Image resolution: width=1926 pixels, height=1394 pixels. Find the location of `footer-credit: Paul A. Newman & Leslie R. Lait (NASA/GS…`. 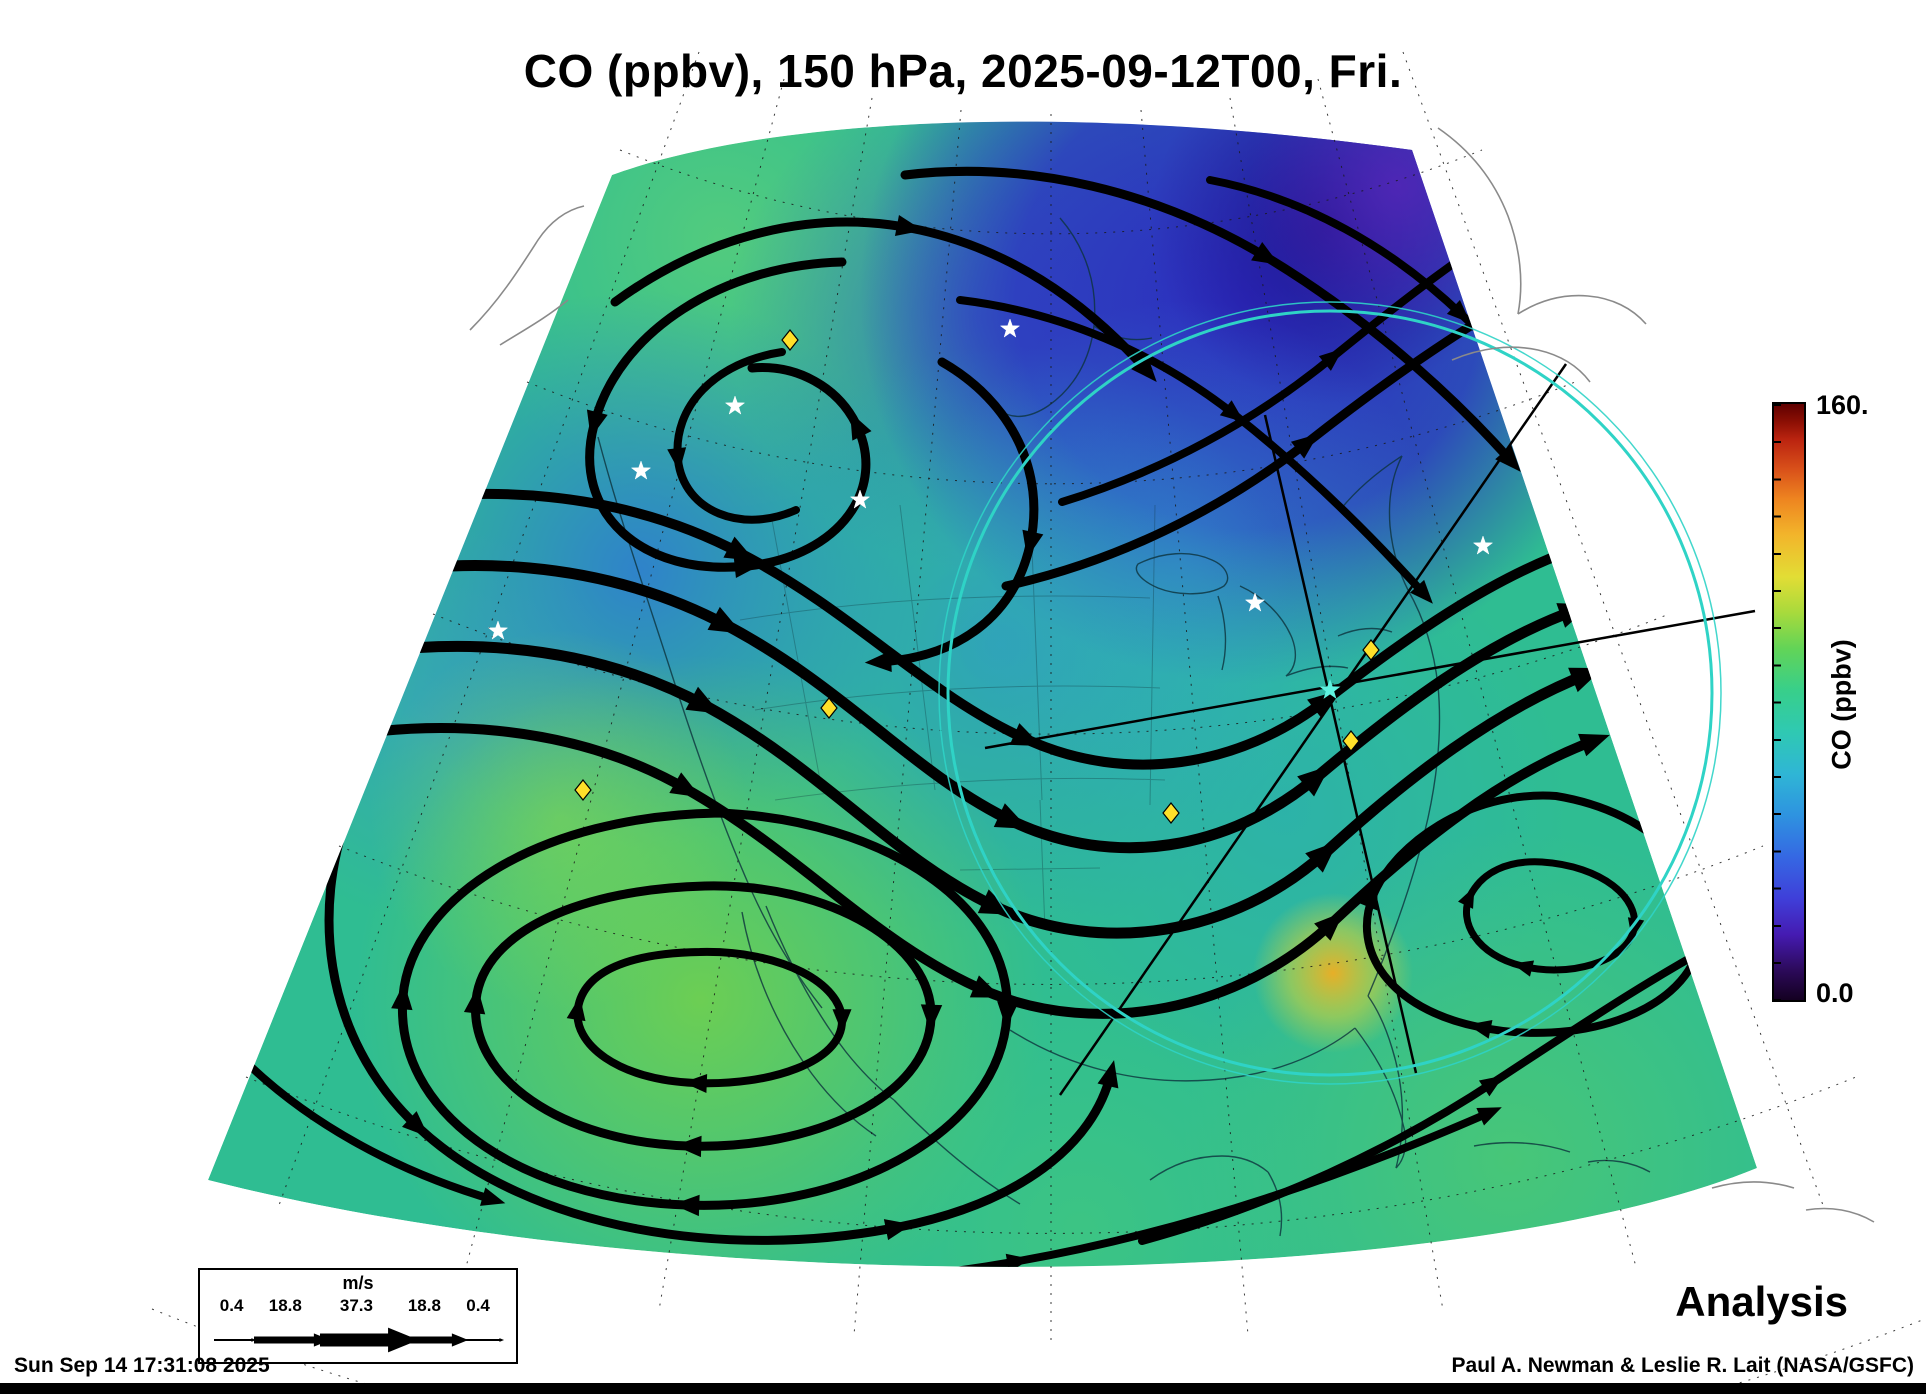

footer-credit: Paul A. Newman & Leslie R. Lait (NASA/GS… is located at coordinates (1682, 1365).